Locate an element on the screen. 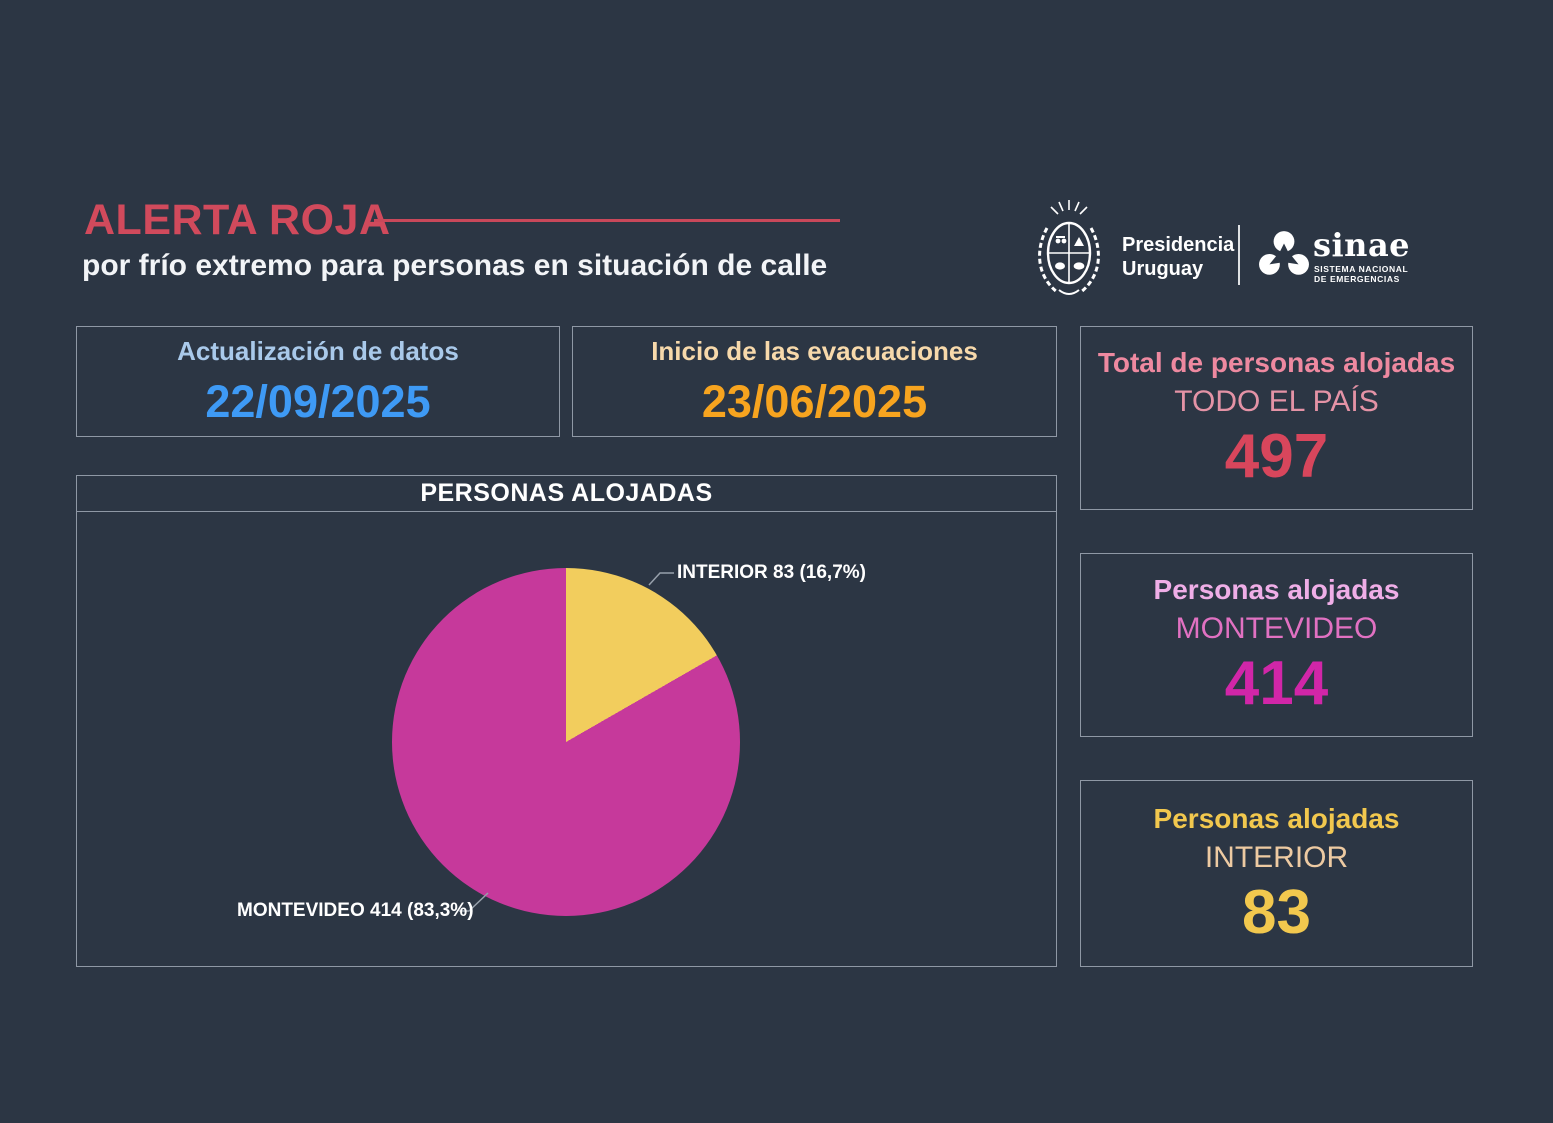 The width and height of the screenshot is (1553, 1123). sinae-wordmark: sinae is located at coordinates (1362, 245).